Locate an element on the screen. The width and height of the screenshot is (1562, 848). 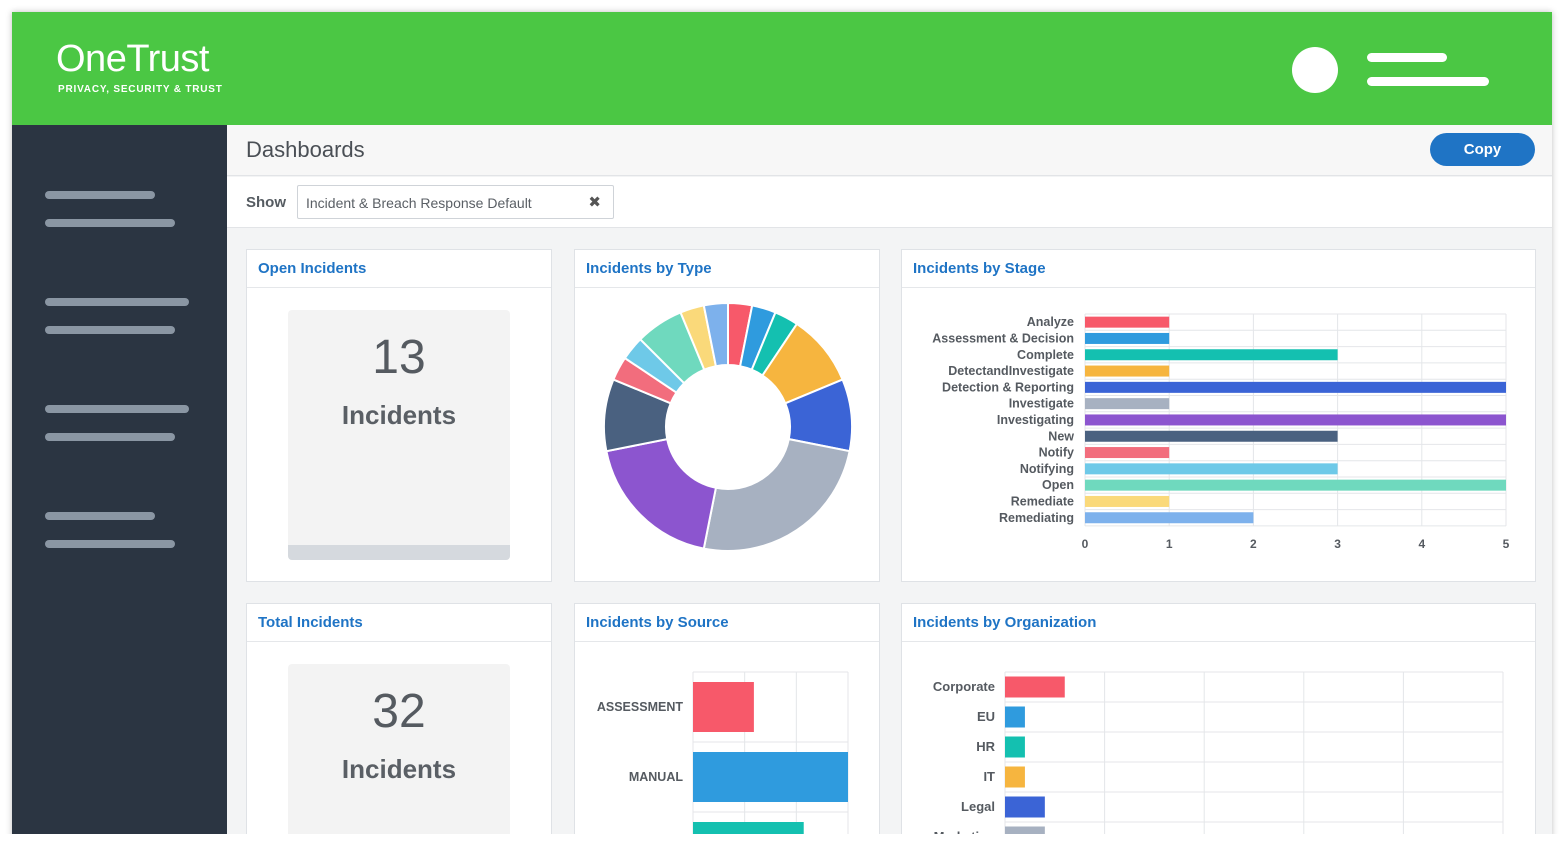
category-label: Detection & Reporting is located at coordinates (1008, 387).